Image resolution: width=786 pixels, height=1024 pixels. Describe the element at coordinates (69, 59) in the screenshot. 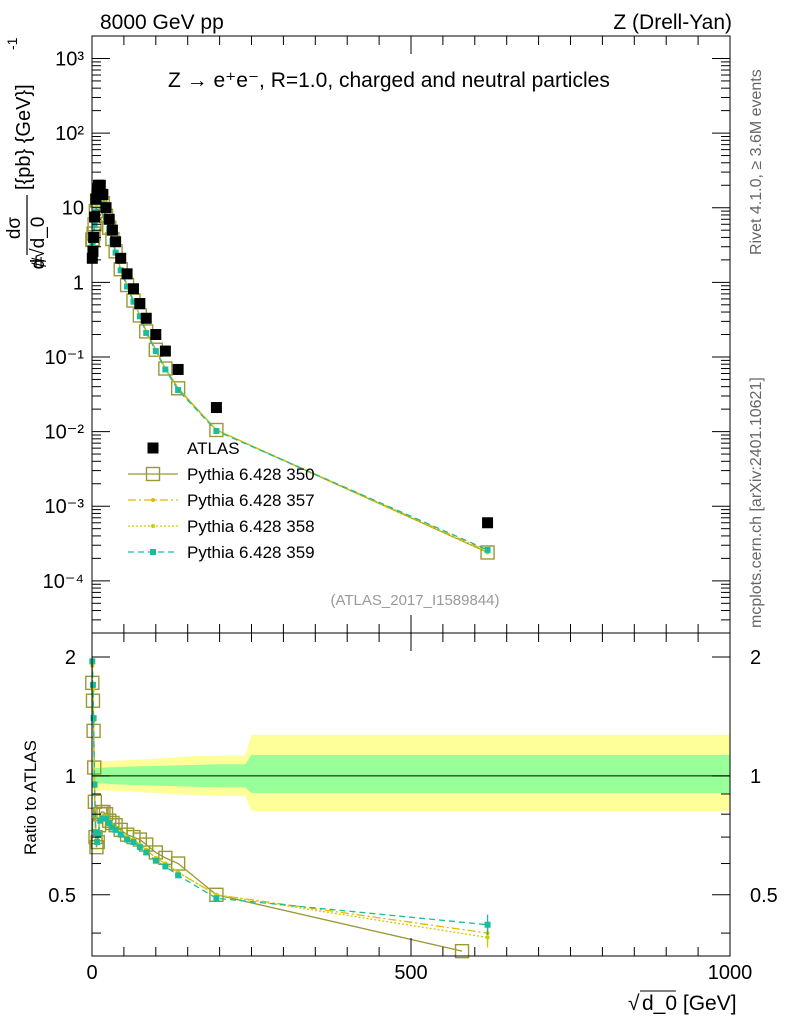

I see `y-tick-label: 10³` at that location.